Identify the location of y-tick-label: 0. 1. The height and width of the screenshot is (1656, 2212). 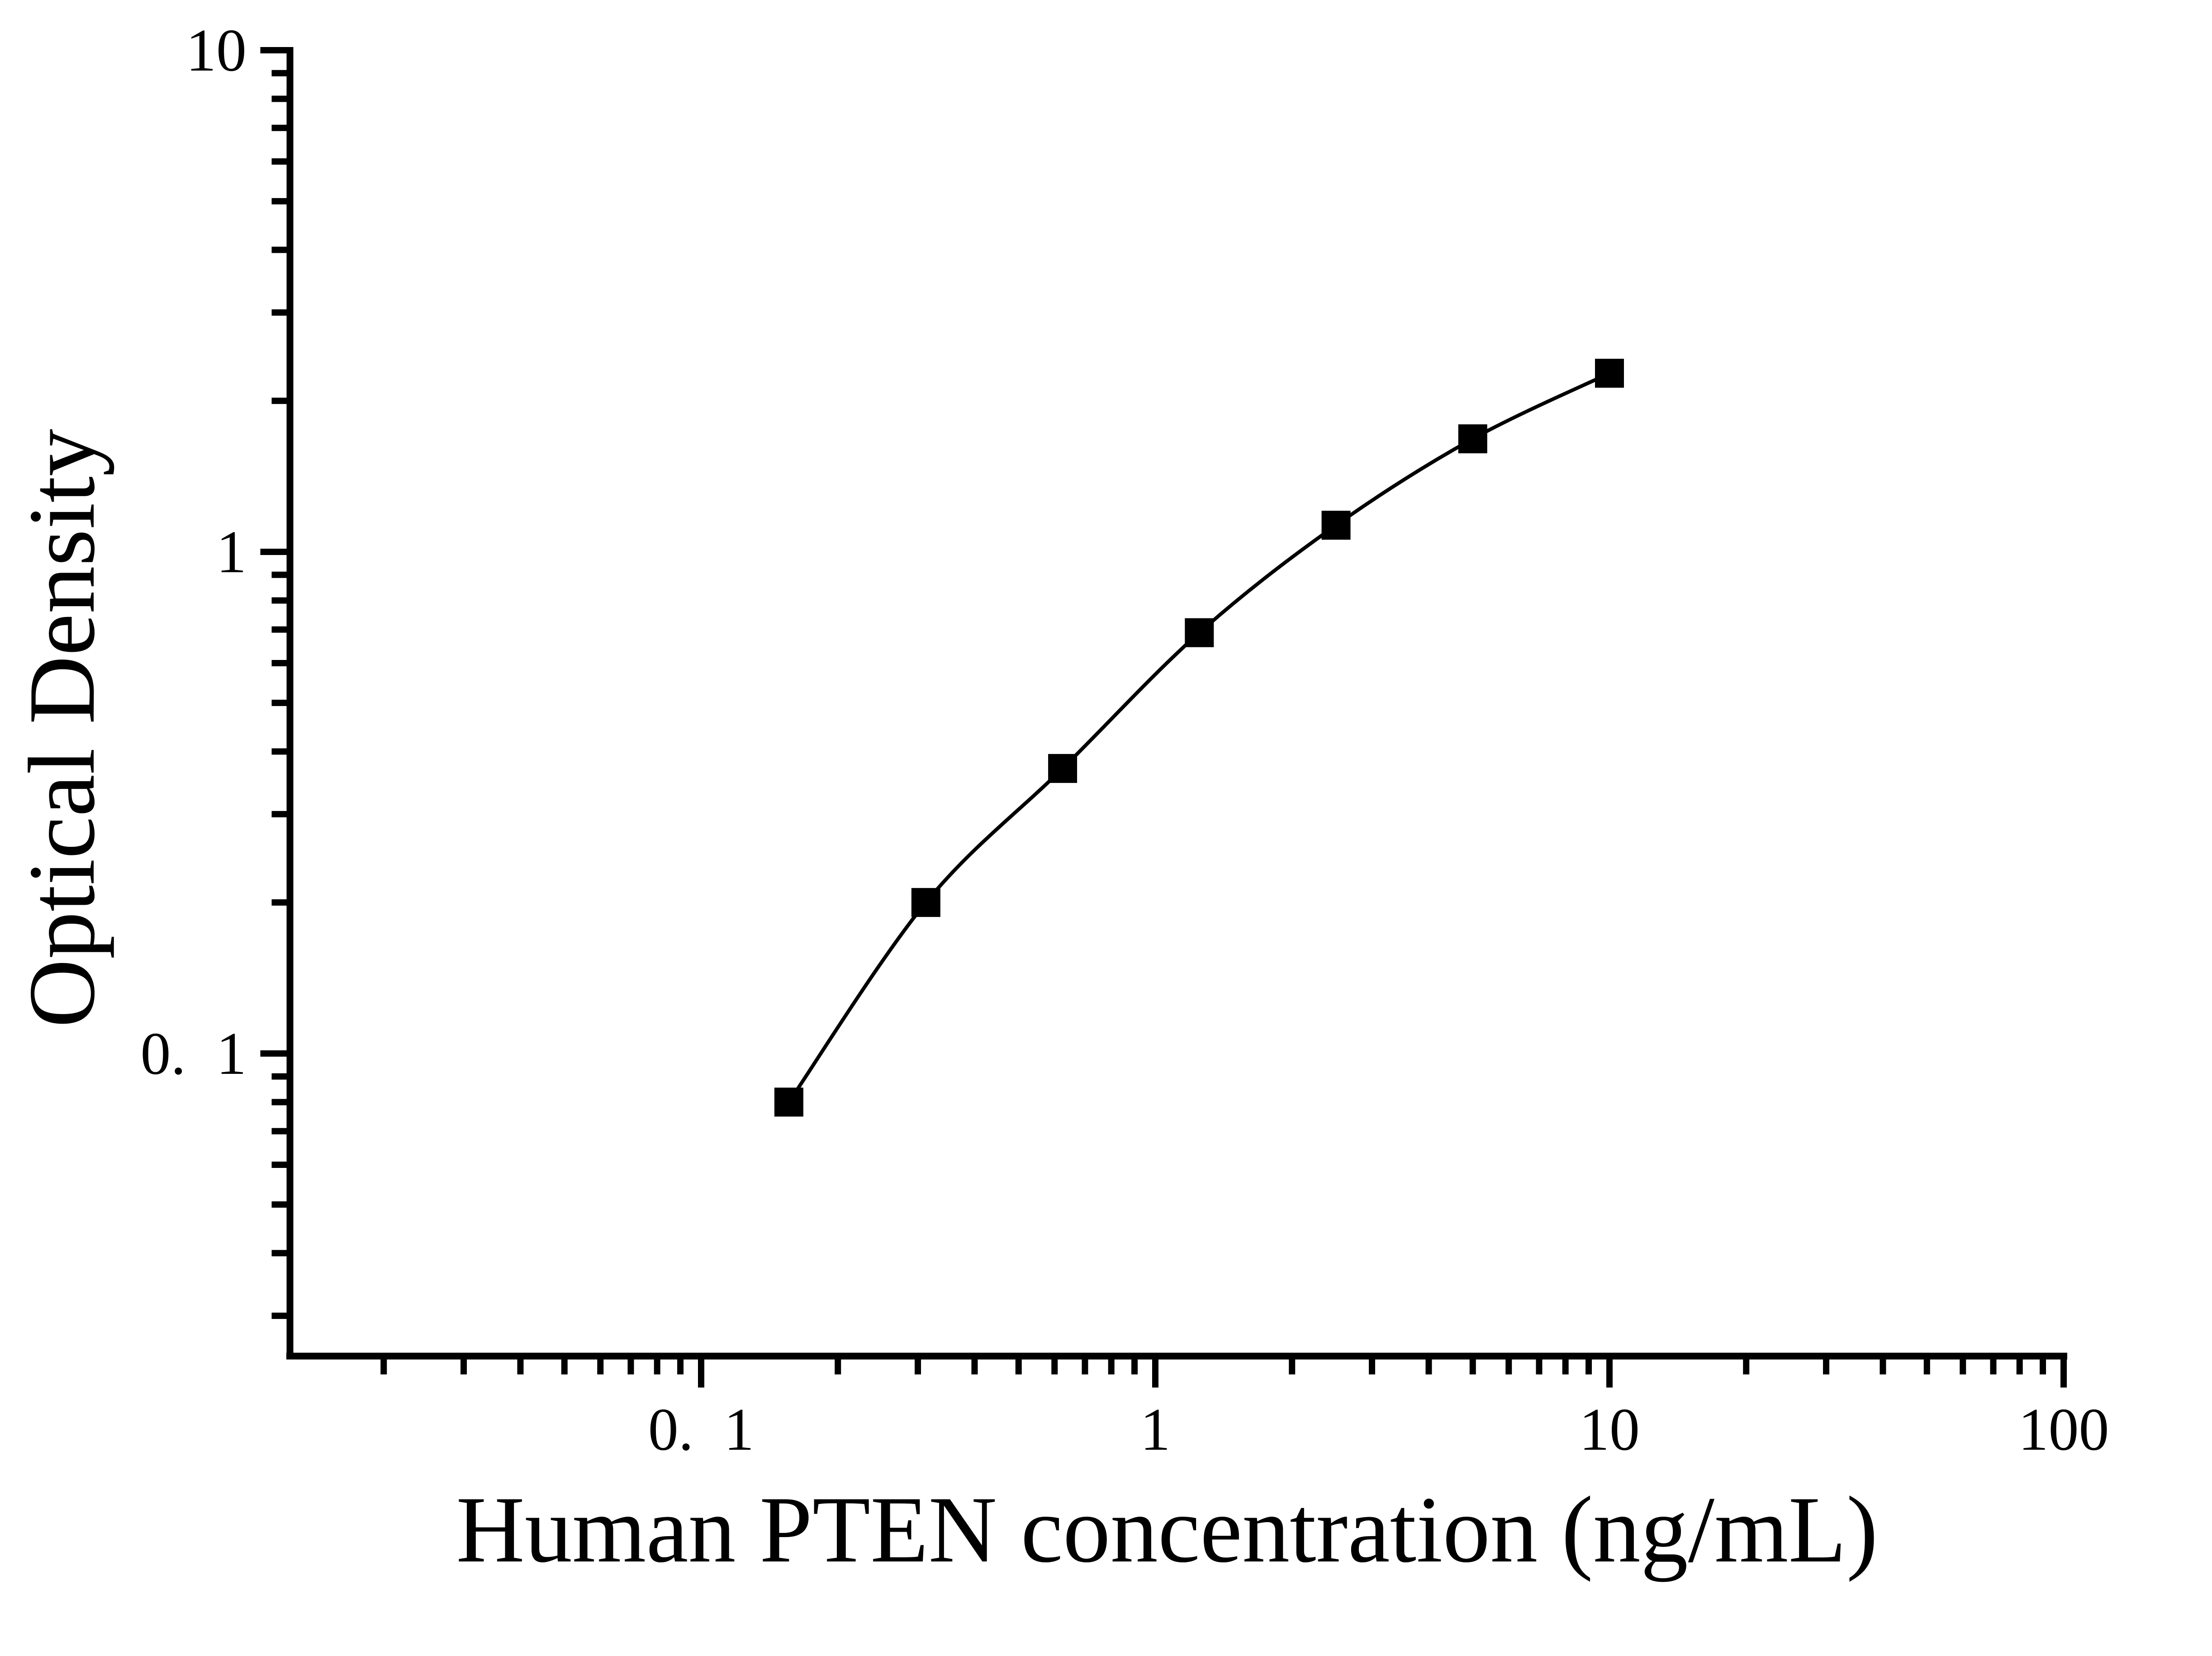
(194, 1054).